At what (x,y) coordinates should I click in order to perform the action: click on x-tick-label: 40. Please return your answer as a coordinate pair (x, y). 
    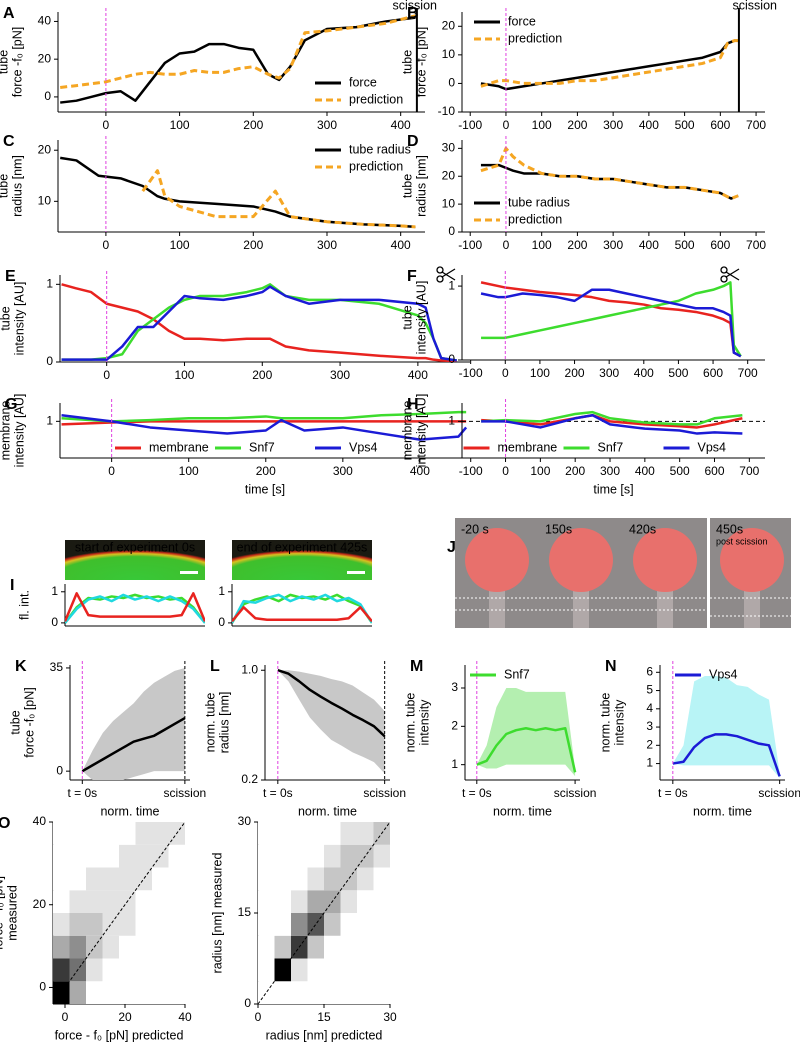
    Looking at the image, I should click on (185, 1017).